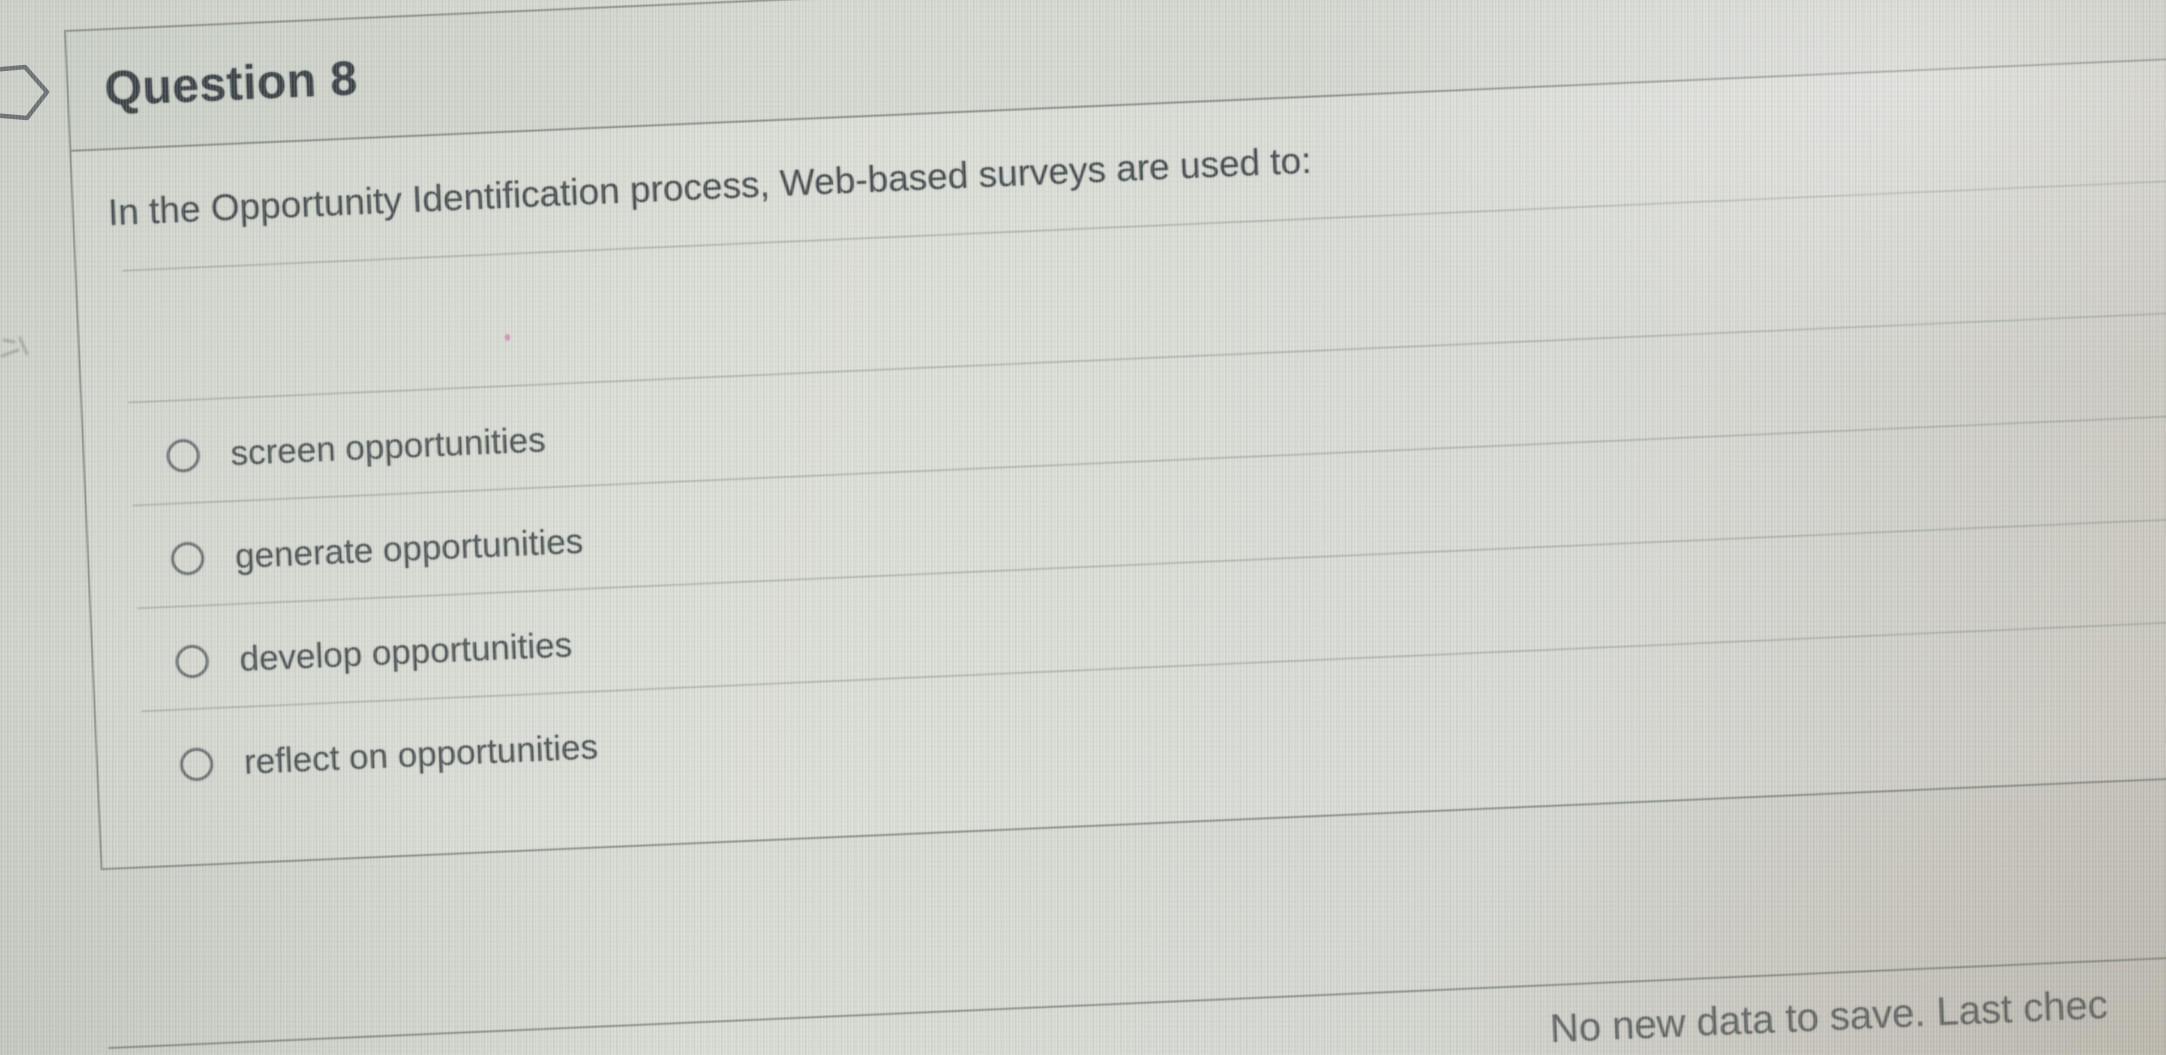  What do you see at coordinates (388, 446) in the screenshot?
I see `answer-label-1: screen opportunities` at bounding box center [388, 446].